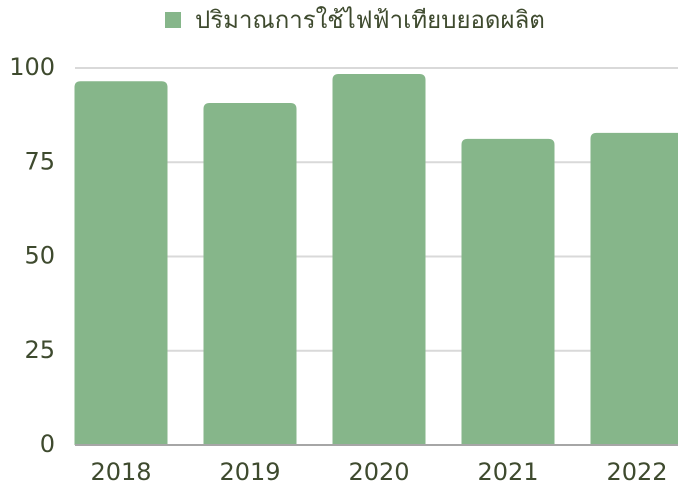 This screenshot has width=678, height=488. I want to click on legend-swatch, so click(173, 20).